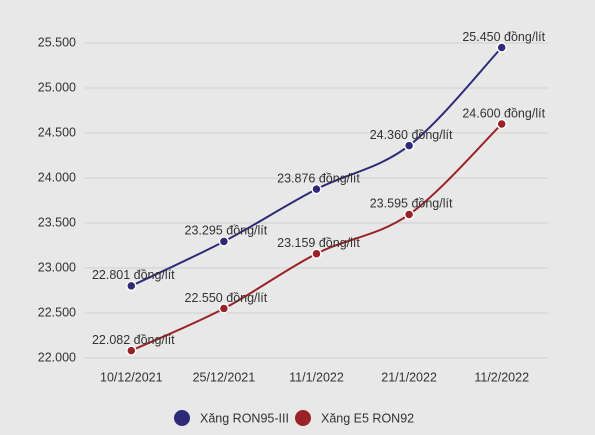 This screenshot has height=435, width=595. I want to click on data-label: 24.360 đồng/lít, so click(411, 135).